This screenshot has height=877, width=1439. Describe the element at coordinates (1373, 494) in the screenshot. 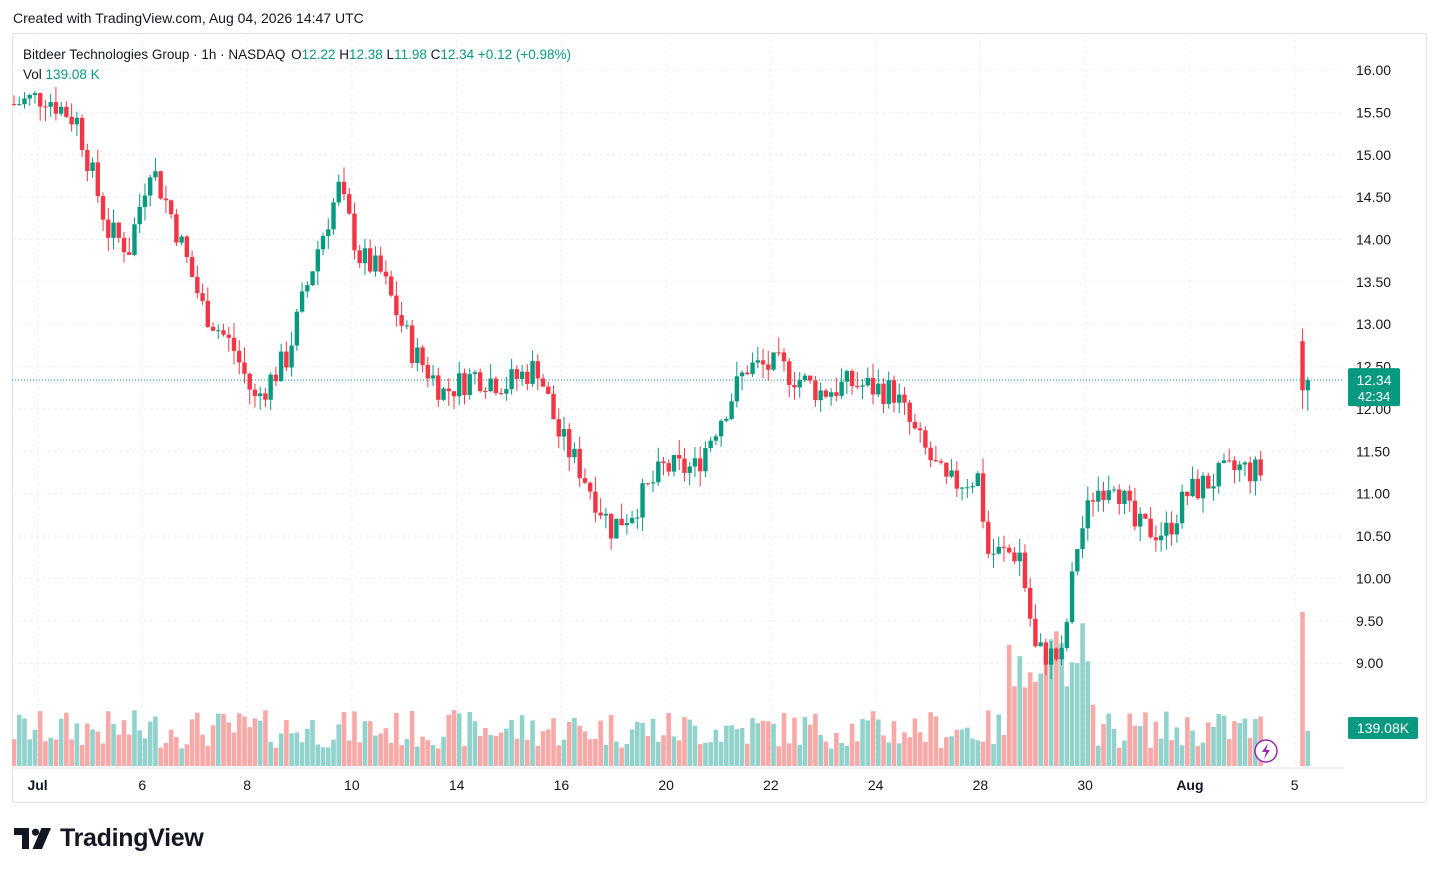

I see `y-tick-label: 11.00` at that location.